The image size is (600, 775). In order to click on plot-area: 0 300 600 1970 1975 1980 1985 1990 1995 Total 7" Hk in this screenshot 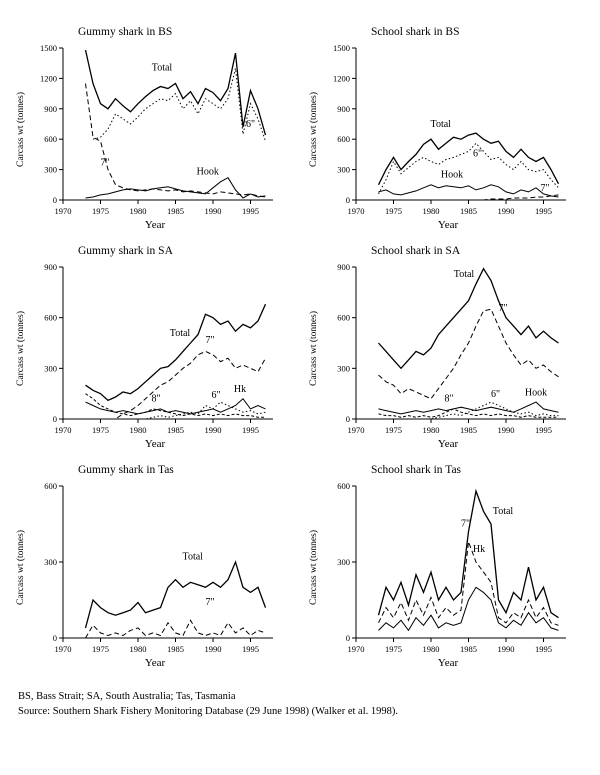, I will do `click(448, 567)`.